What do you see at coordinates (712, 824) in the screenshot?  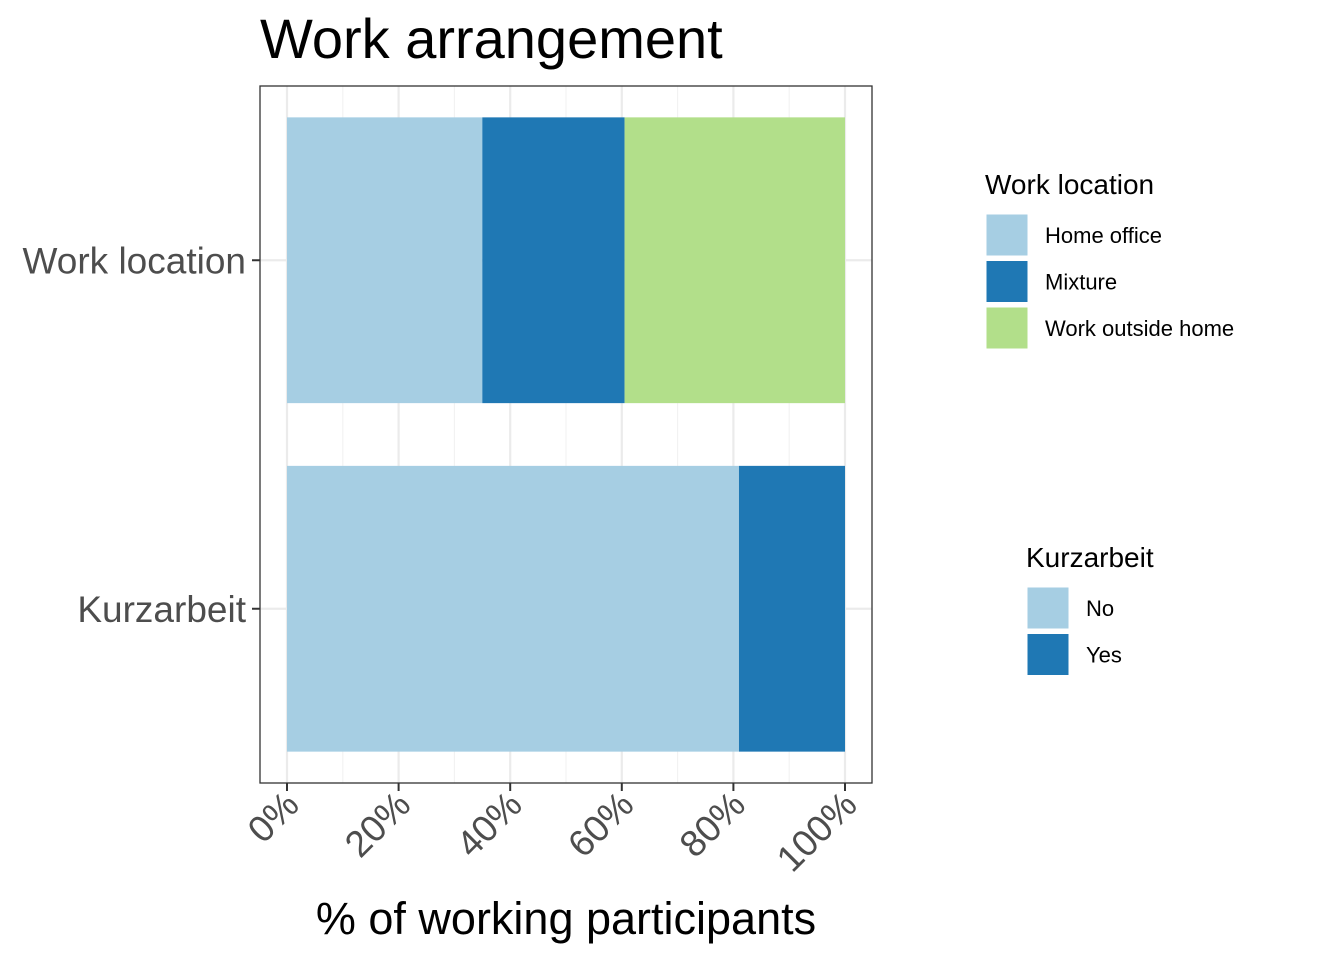 I see `x-tick-label: 80%` at bounding box center [712, 824].